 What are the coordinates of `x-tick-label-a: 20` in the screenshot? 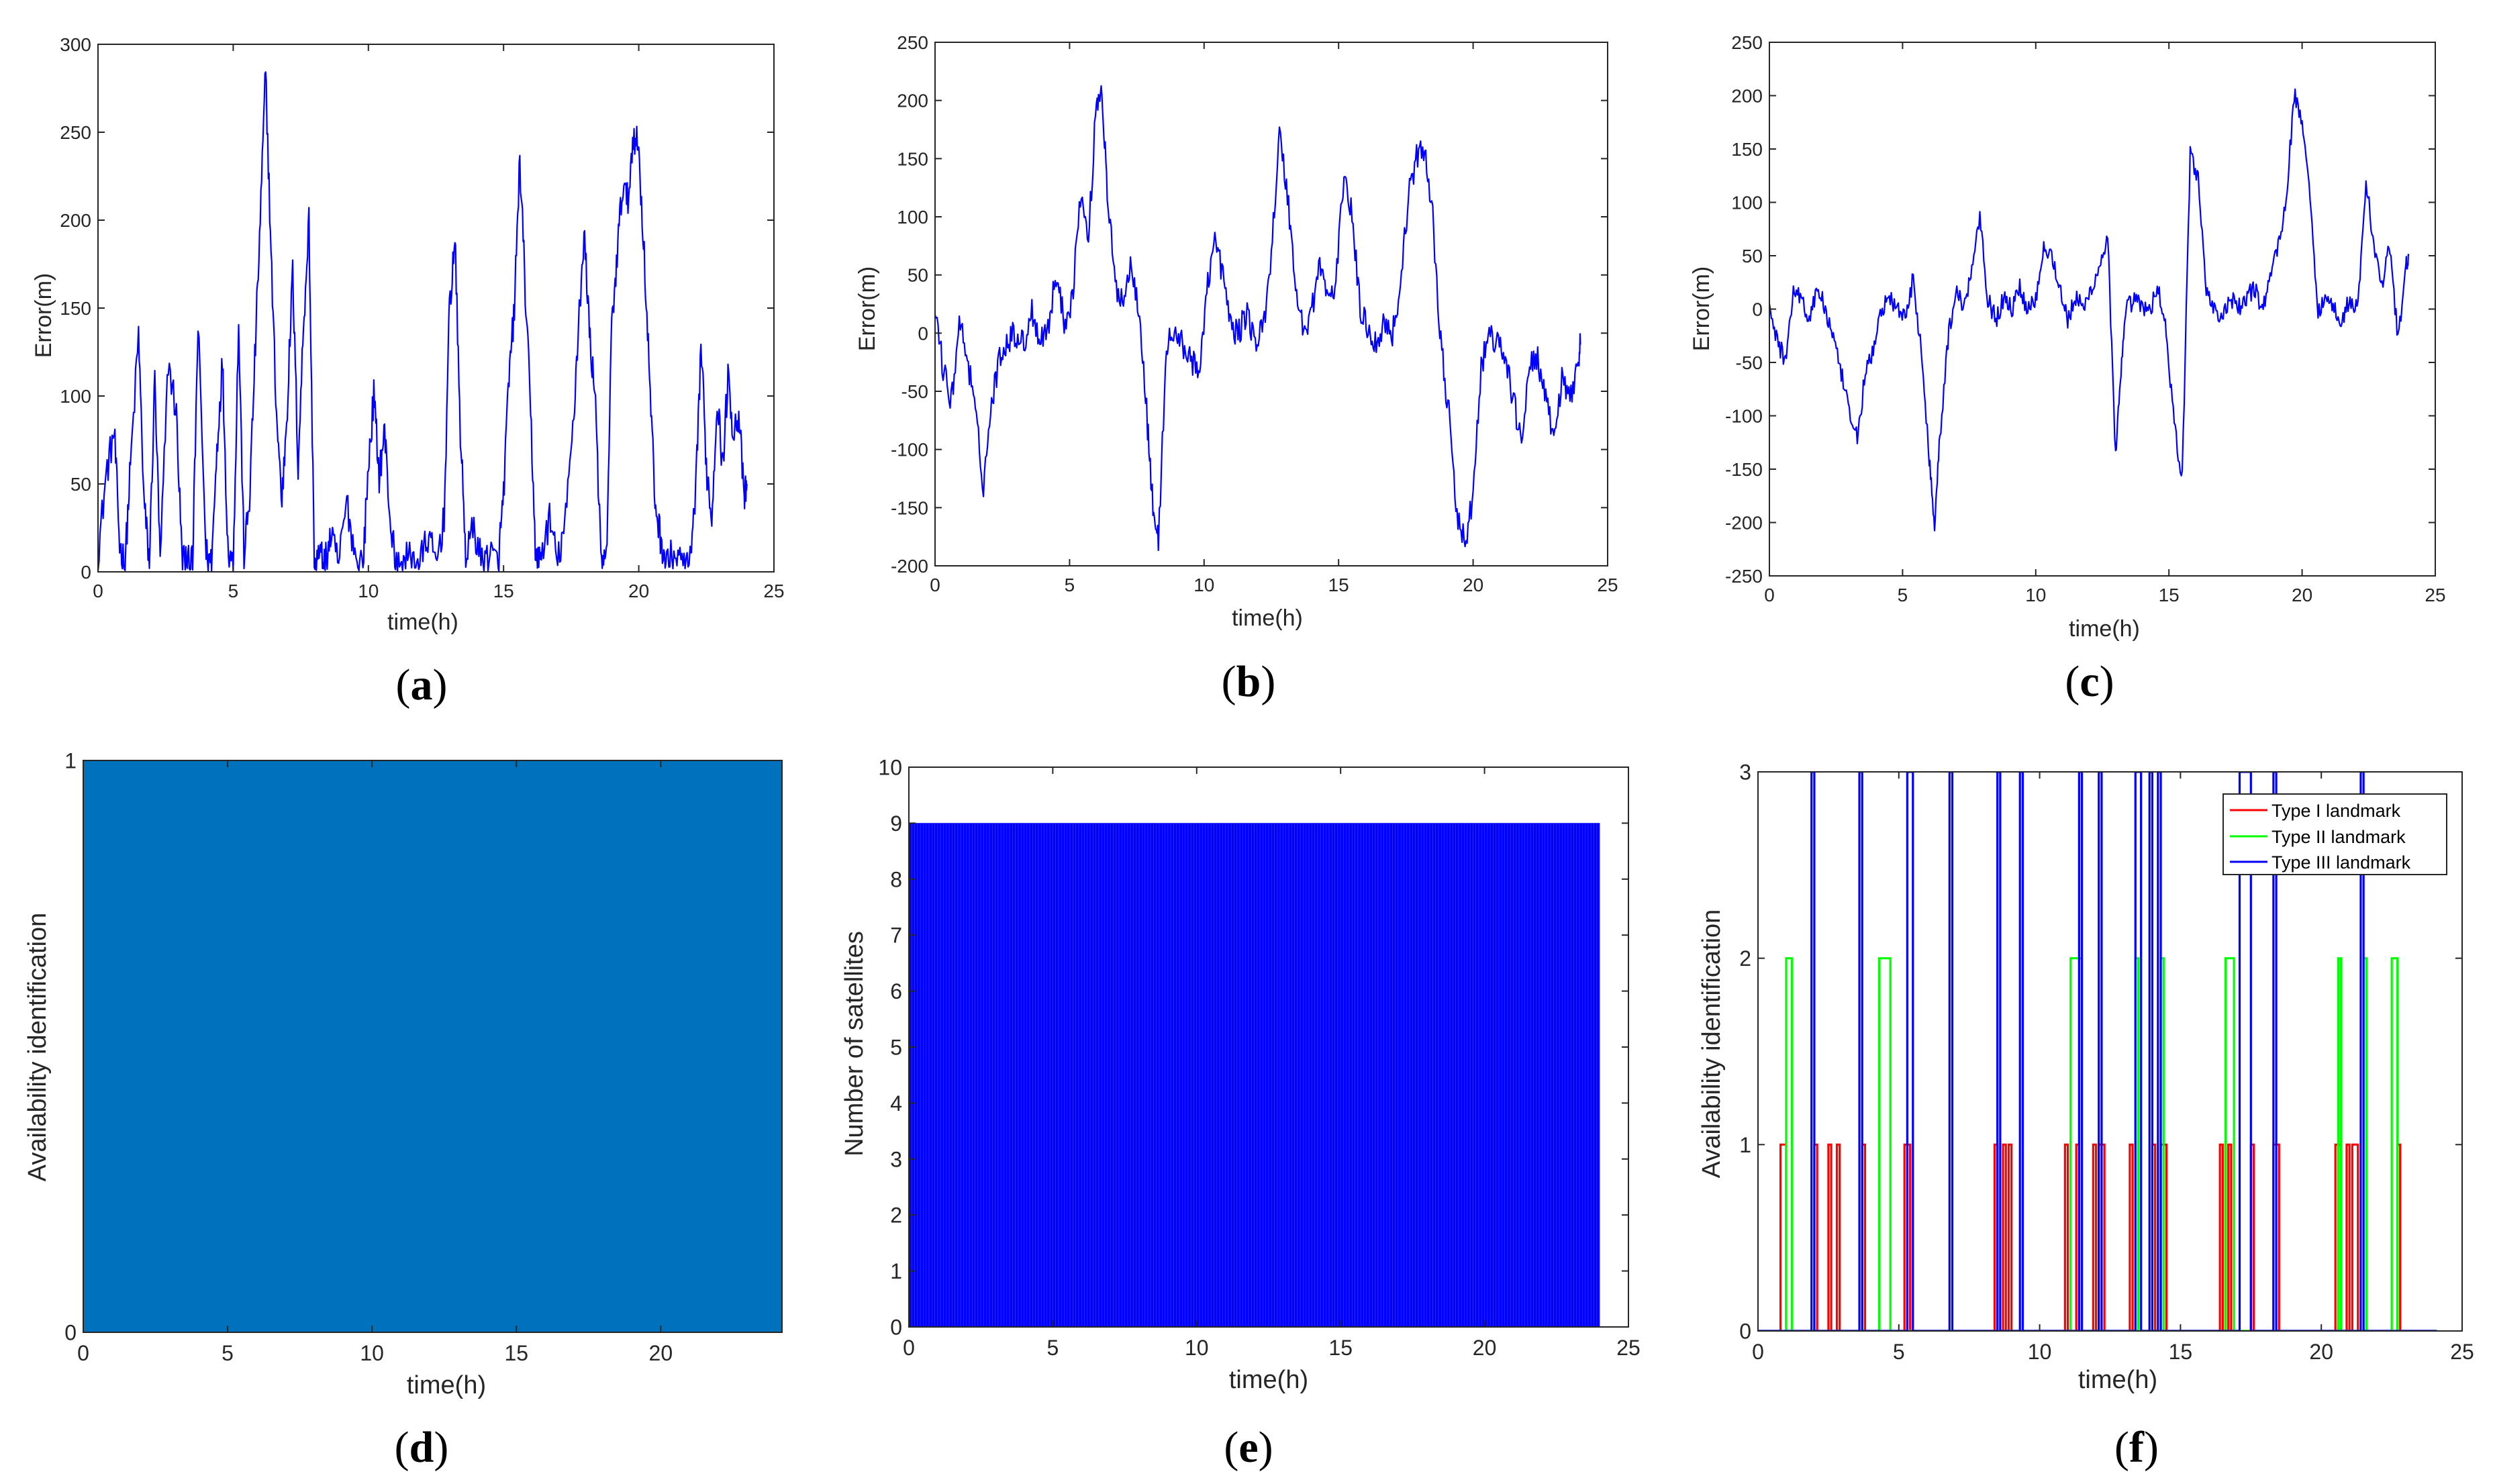 It's located at (638, 591).